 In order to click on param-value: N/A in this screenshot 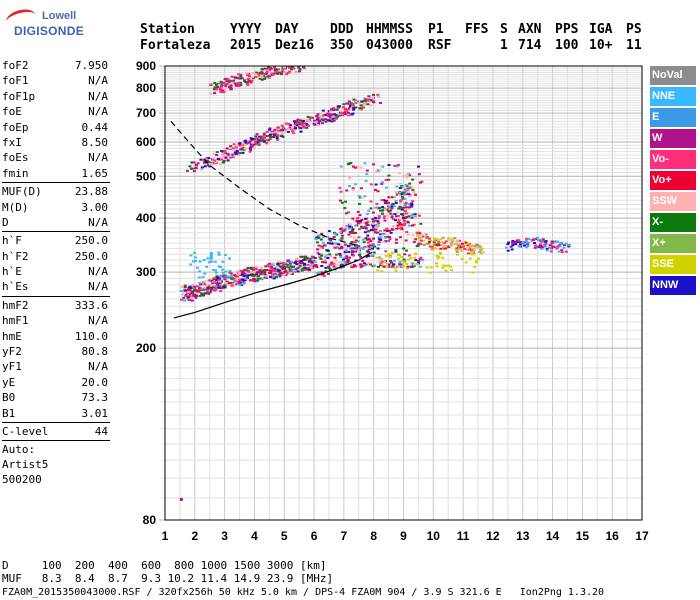, I will do `click(98, 367)`.